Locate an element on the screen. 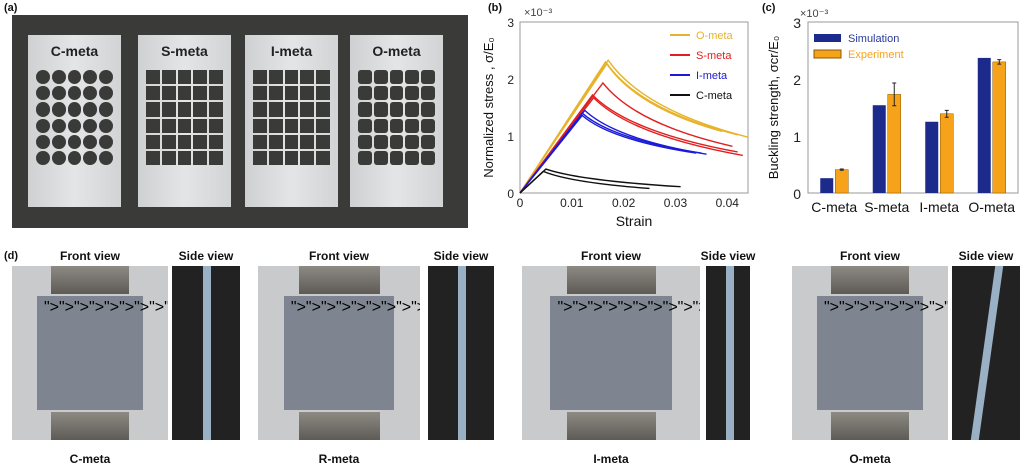 The width and height of the screenshot is (1024, 468). legend-label: Experiment is located at coordinates (876, 55).